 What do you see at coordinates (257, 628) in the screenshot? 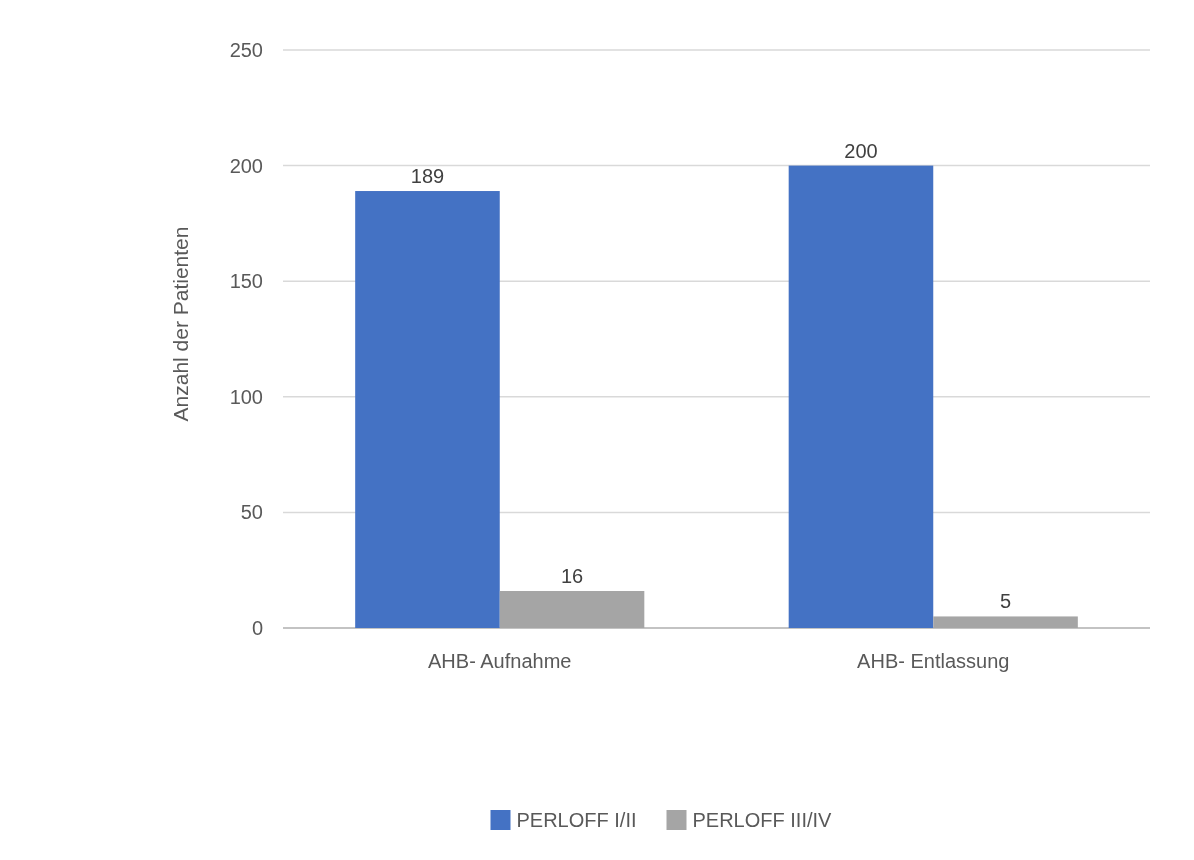
I see `y-tick-label: 0` at bounding box center [257, 628].